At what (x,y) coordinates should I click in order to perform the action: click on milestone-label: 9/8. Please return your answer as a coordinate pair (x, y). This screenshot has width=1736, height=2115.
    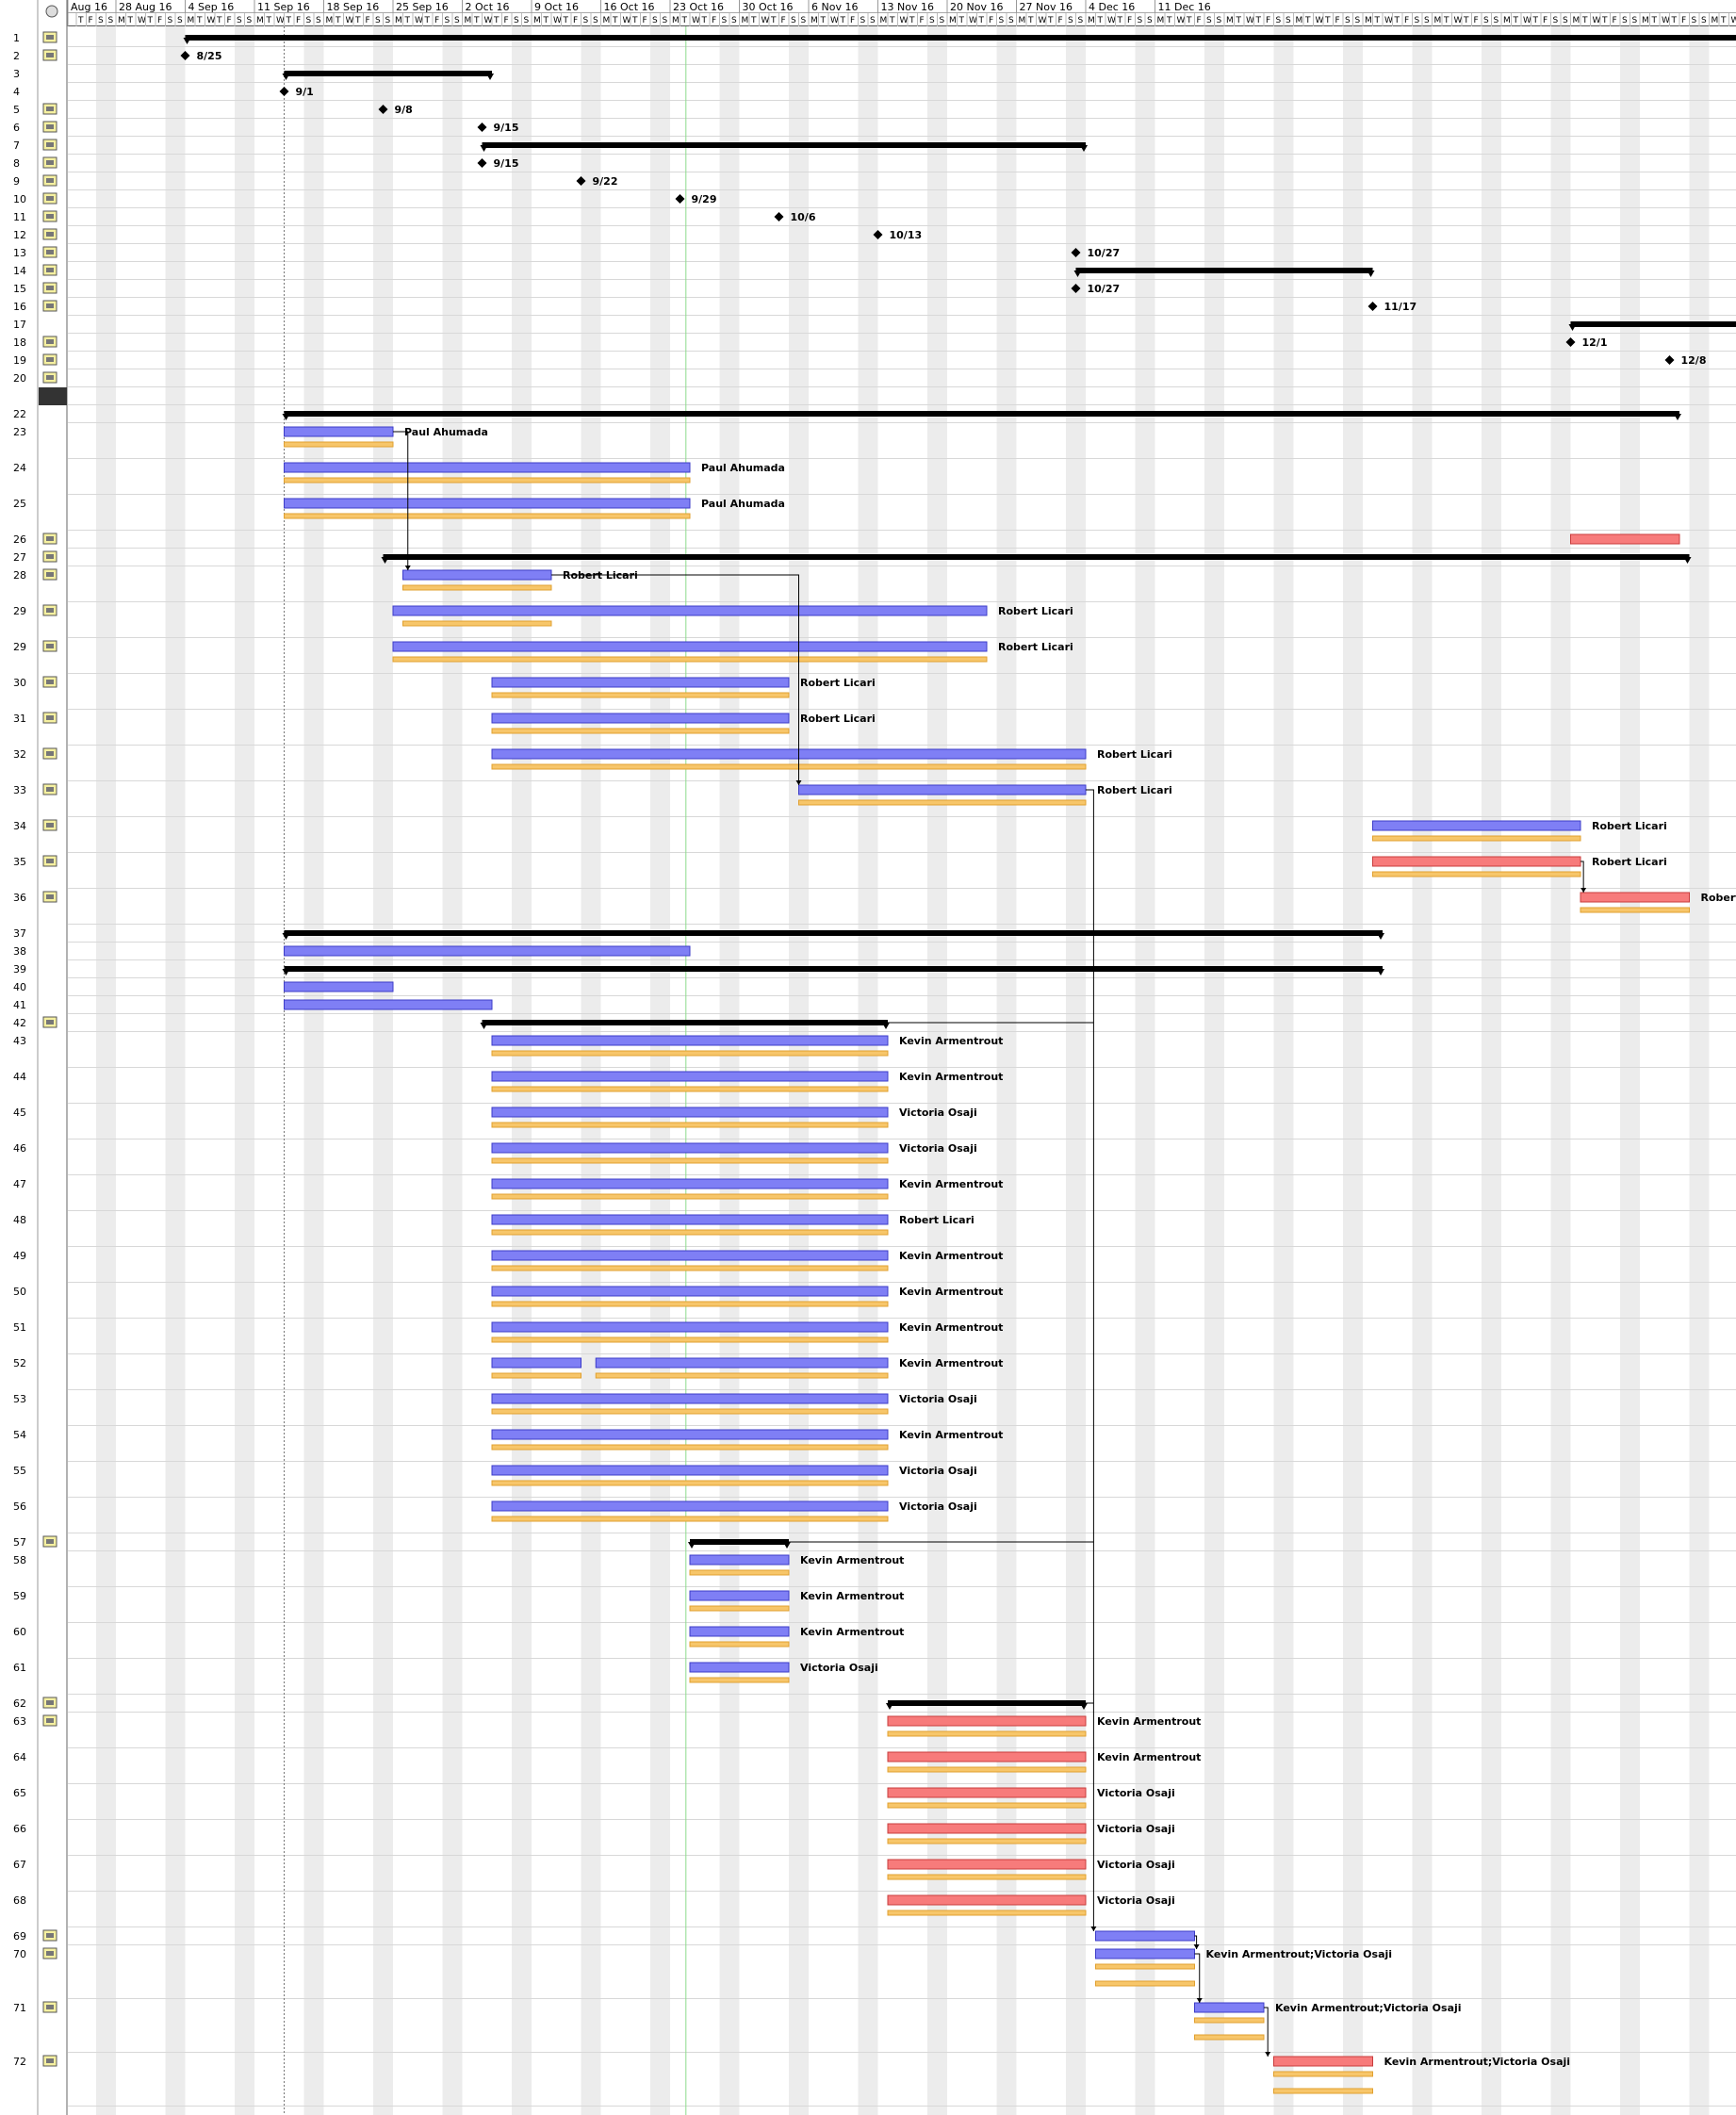
    Looking at the image, I should click on (404, 110).